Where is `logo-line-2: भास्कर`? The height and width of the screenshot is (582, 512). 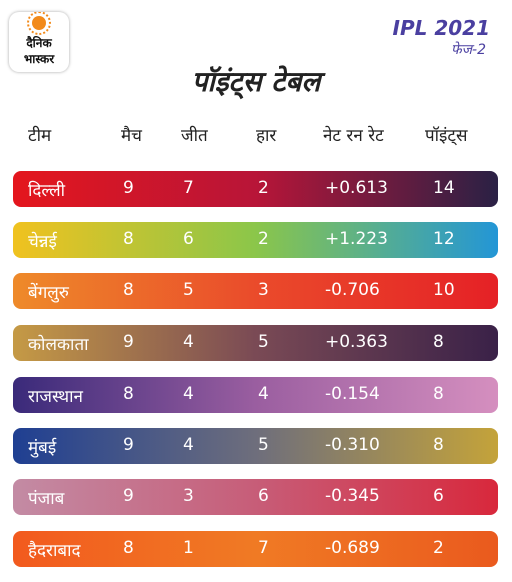
logo-line-2: भास्कर is located at coordinates (39, 59).